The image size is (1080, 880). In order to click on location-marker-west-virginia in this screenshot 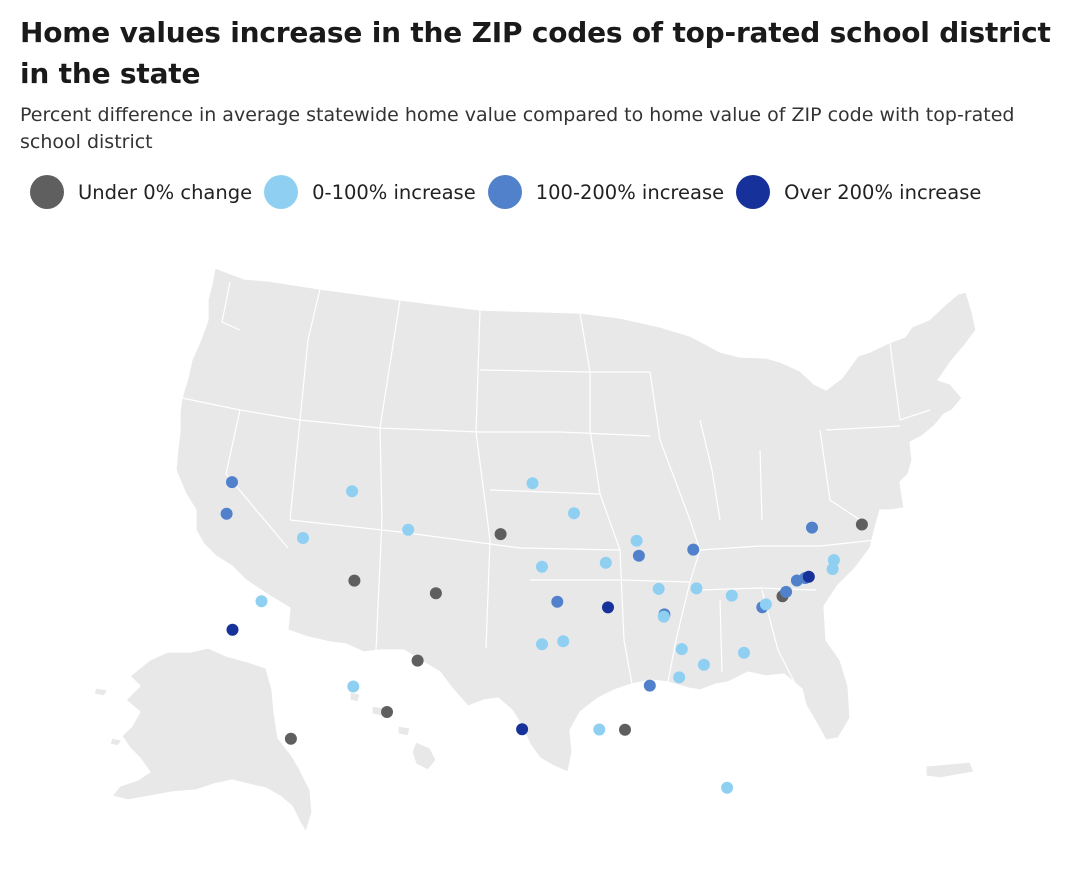, I will do `click(731, 595)`.